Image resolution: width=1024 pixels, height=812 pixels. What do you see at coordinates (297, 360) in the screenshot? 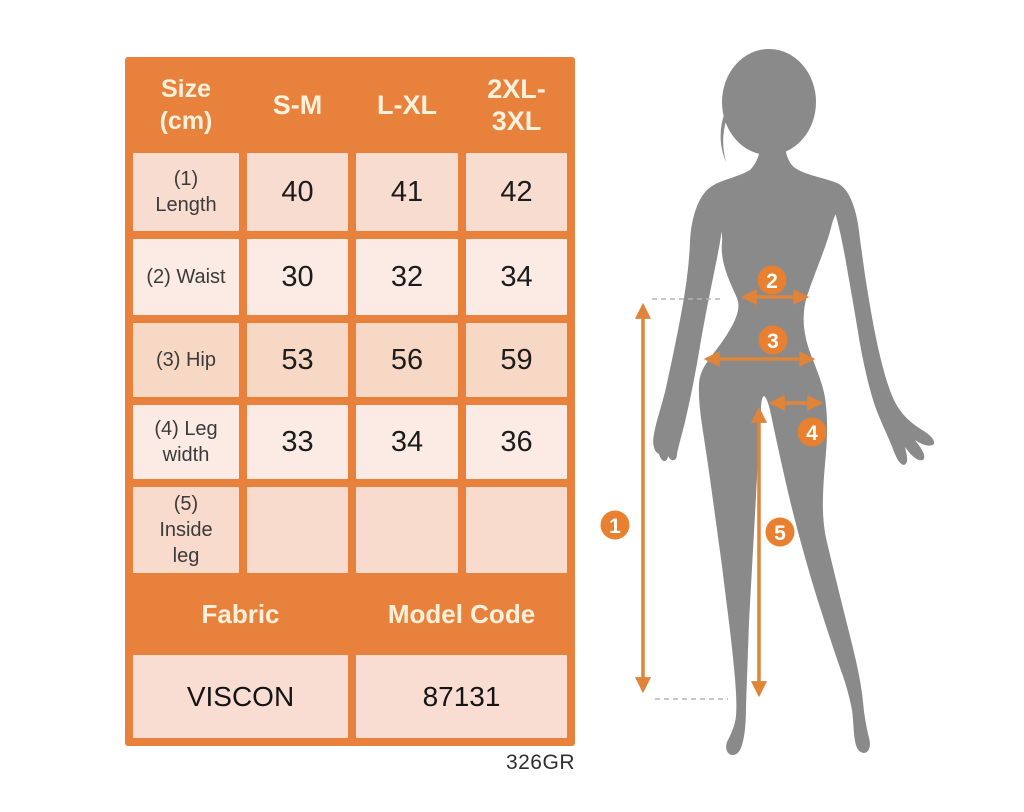
I see `cell-value: 53` at bounding box center [297, 360].